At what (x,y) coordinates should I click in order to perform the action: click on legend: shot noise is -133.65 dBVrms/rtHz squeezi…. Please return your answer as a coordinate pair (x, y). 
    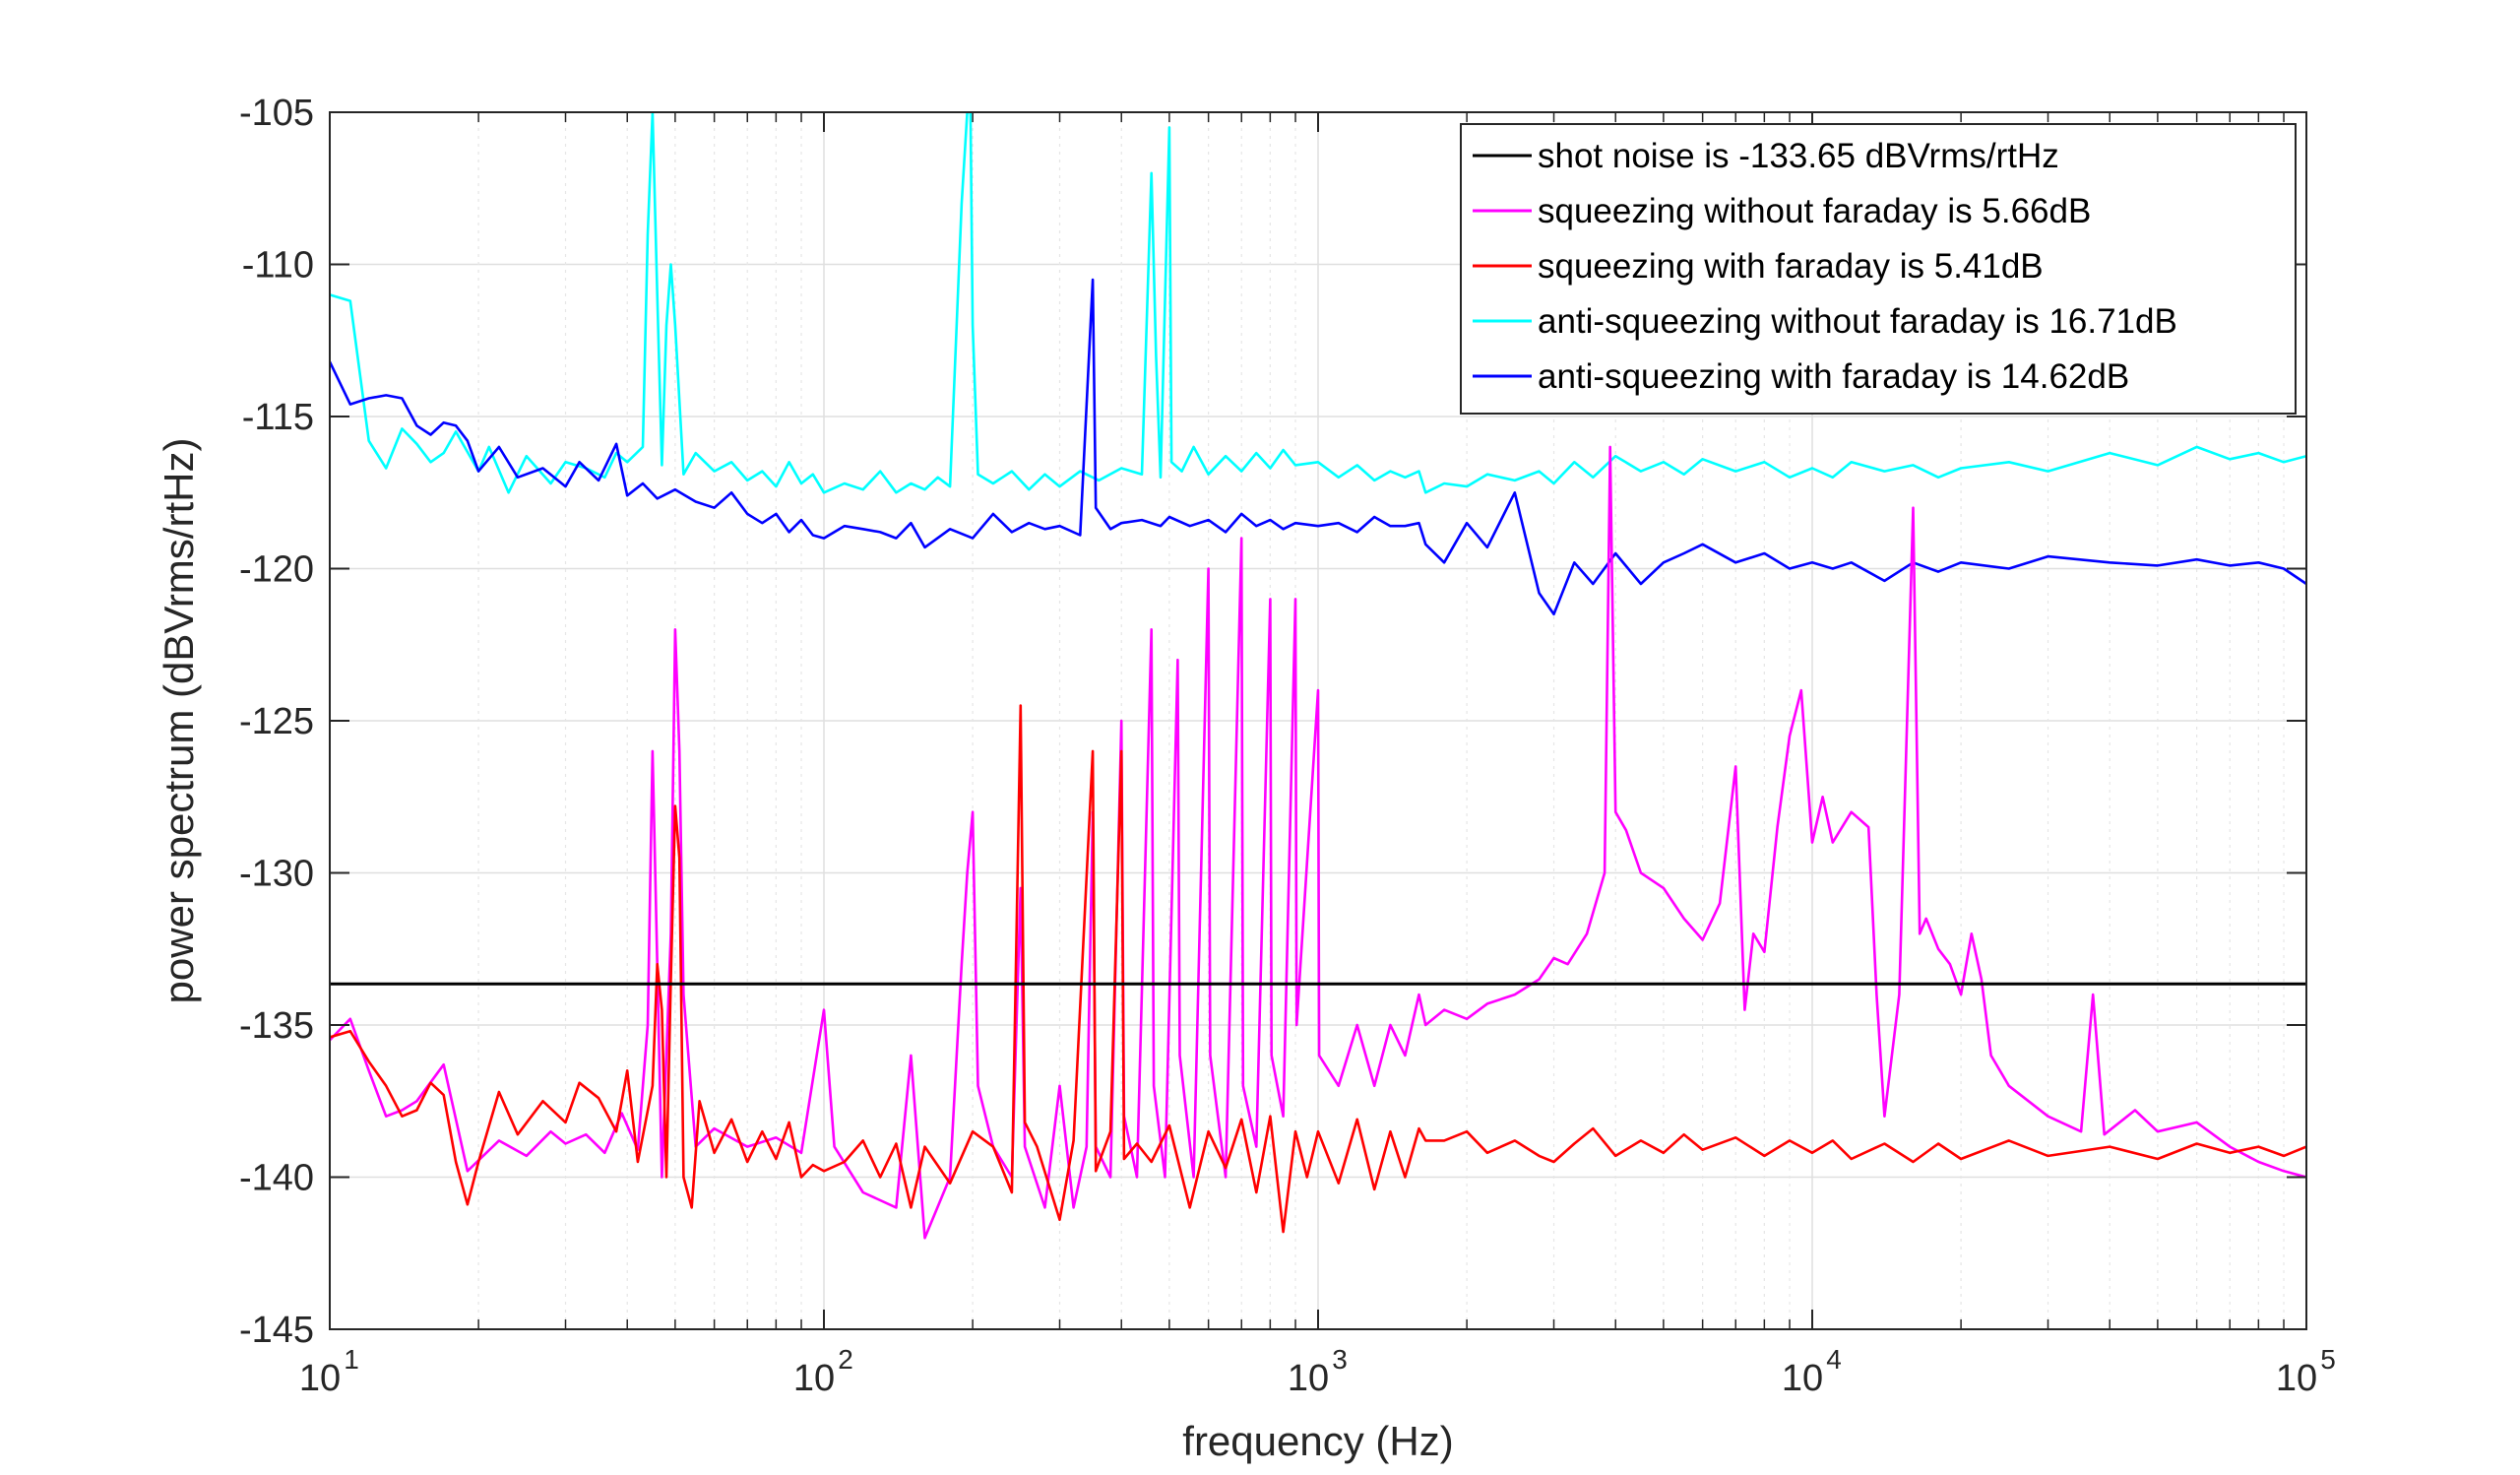
    Looking at the image, I should click on (1878, 269).